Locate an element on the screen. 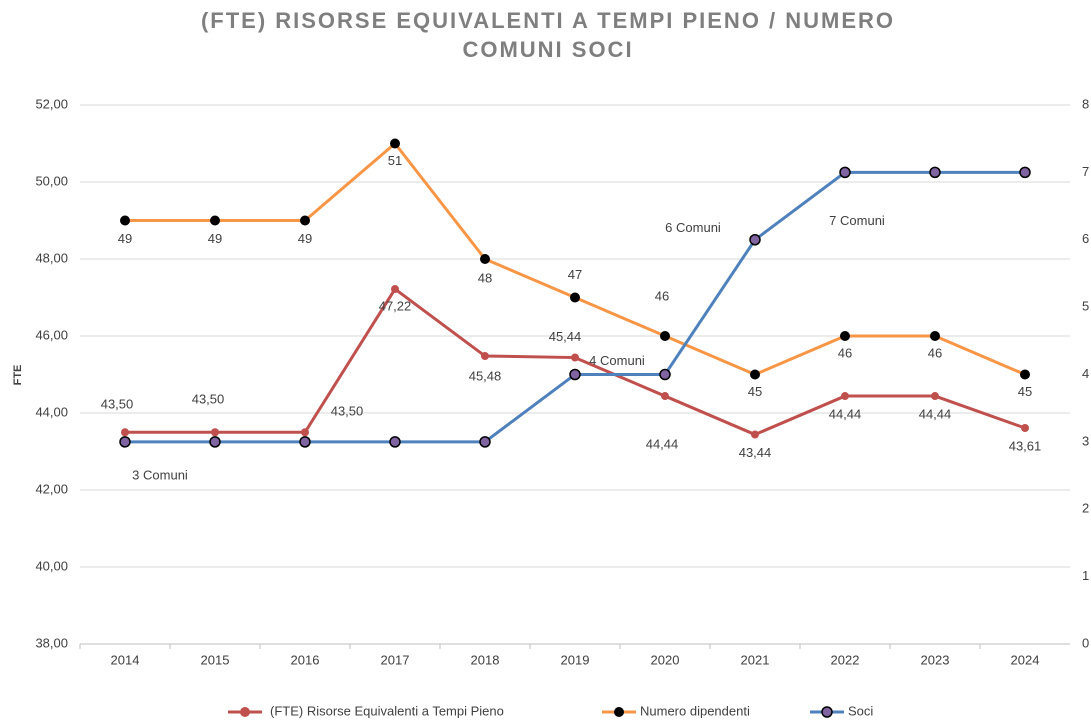 This screenshot has width=1091, height=720. y-tick-label: 42,00 is located at coordinates (51, 488).